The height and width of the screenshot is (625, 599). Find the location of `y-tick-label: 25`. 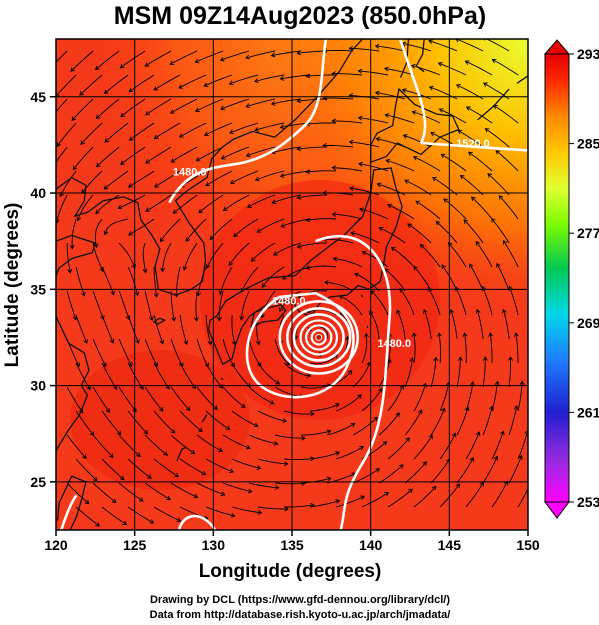

y-tick-label: 25 is located at coordinates (38, 482).